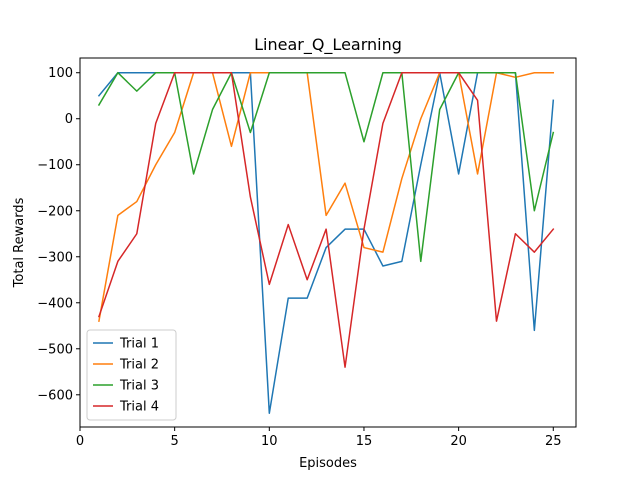  What do you see at coordinates (553, 441) in the screenshot?
I see `x-tick-label: 25` at bounding box center [553, 441].